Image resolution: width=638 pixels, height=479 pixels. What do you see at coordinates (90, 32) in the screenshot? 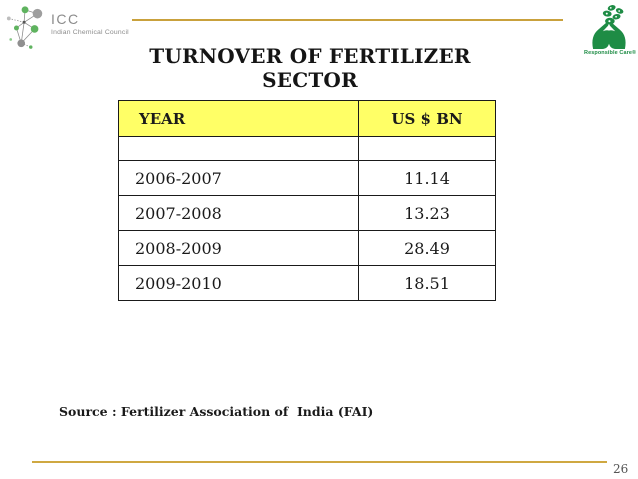
I see `icc-subtitle: Indian Chemical Council` at bounding box center [90, 32].